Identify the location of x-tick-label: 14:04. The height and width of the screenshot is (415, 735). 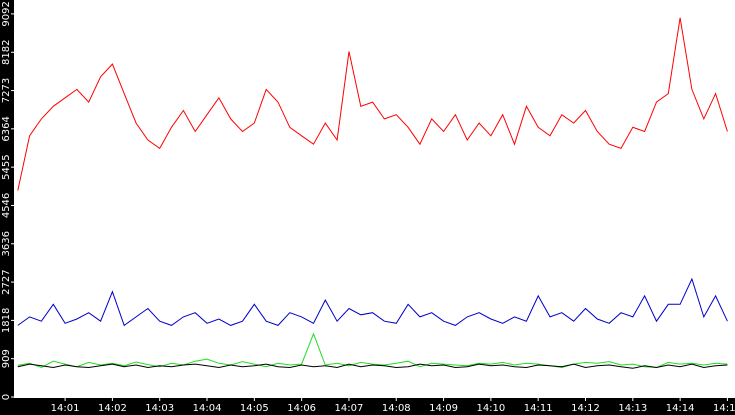
(207, 408).